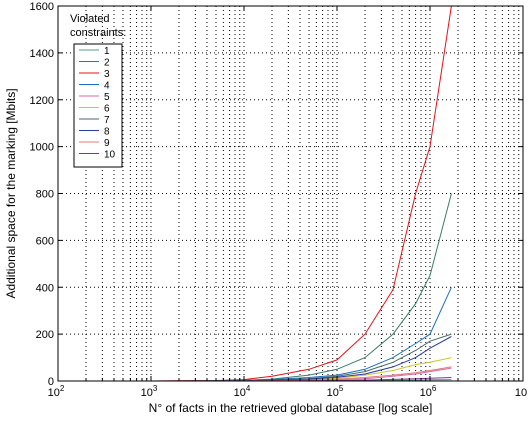 The height and width of the screenshot is (426, 531). Describe the element at coordinates (98, 105) in the screenshot. I see `legend-box` at that location.